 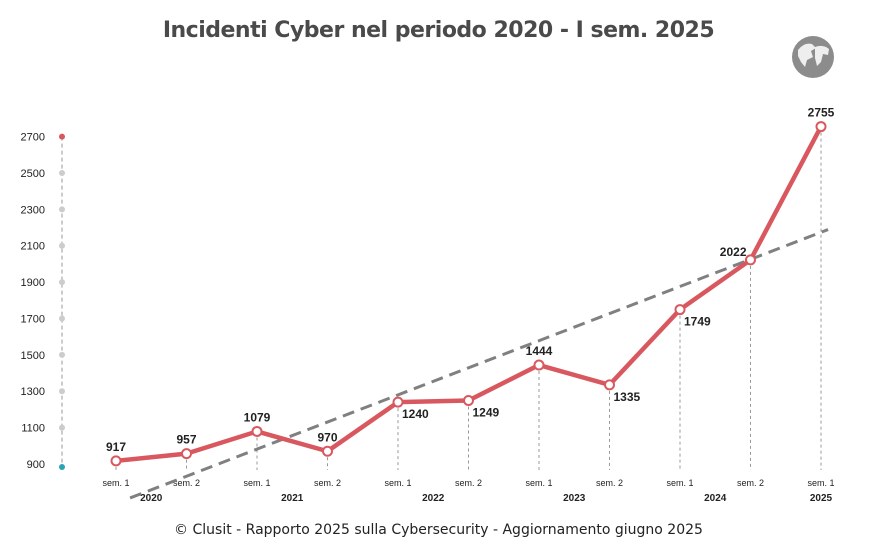 I want to click on data-label: 1240, so click(x=415, y=414).